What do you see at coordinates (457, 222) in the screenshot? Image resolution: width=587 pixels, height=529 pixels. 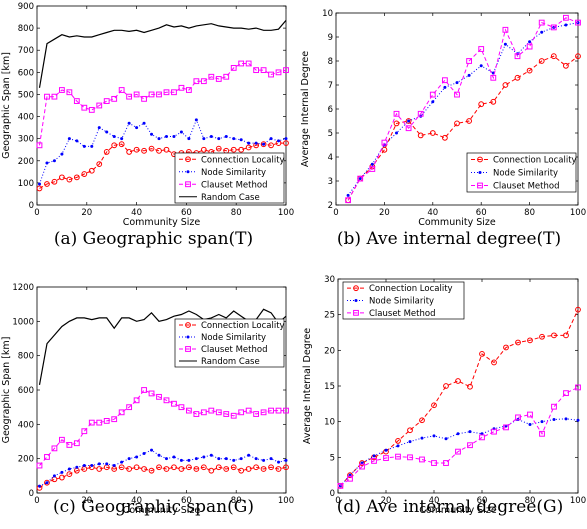 I see `x-axis-label: Community Size` at bounding box center [457, 222].